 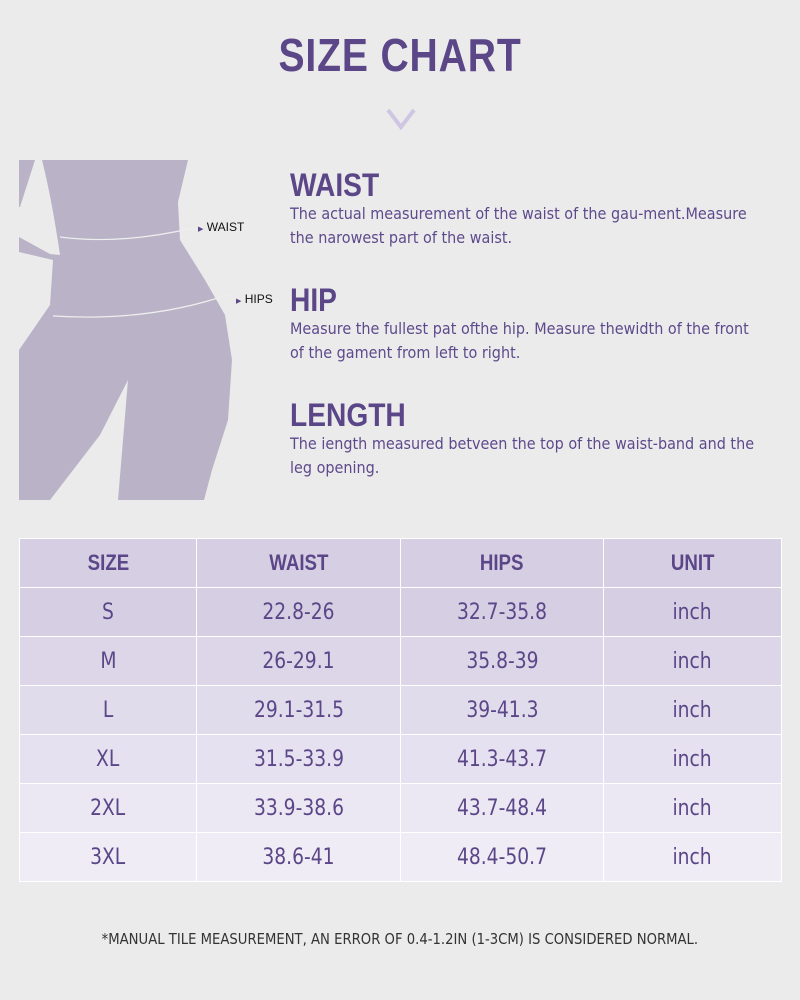 I want to click on cell-text: 41.3-43.7, so click(x=502, y=759).